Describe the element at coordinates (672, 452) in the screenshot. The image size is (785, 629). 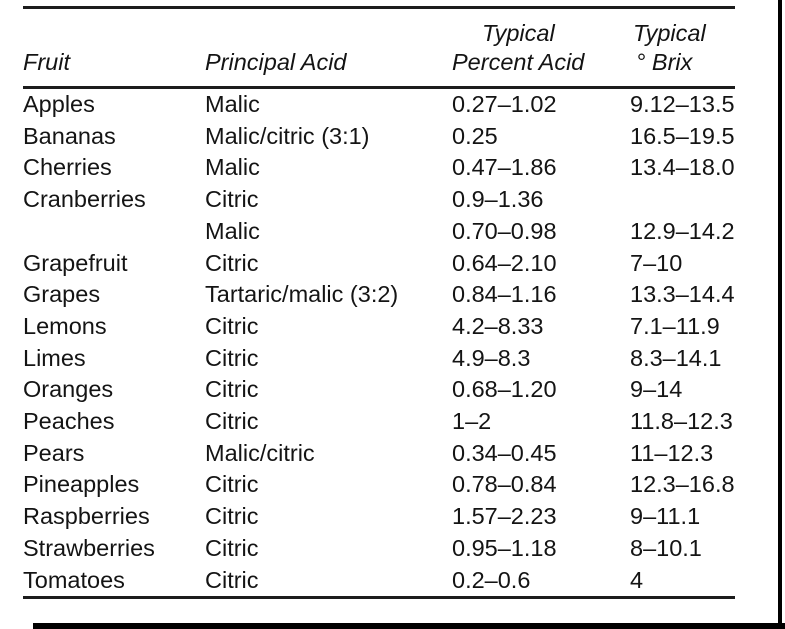
I see `cell-brix: 11–12.3` at that location.